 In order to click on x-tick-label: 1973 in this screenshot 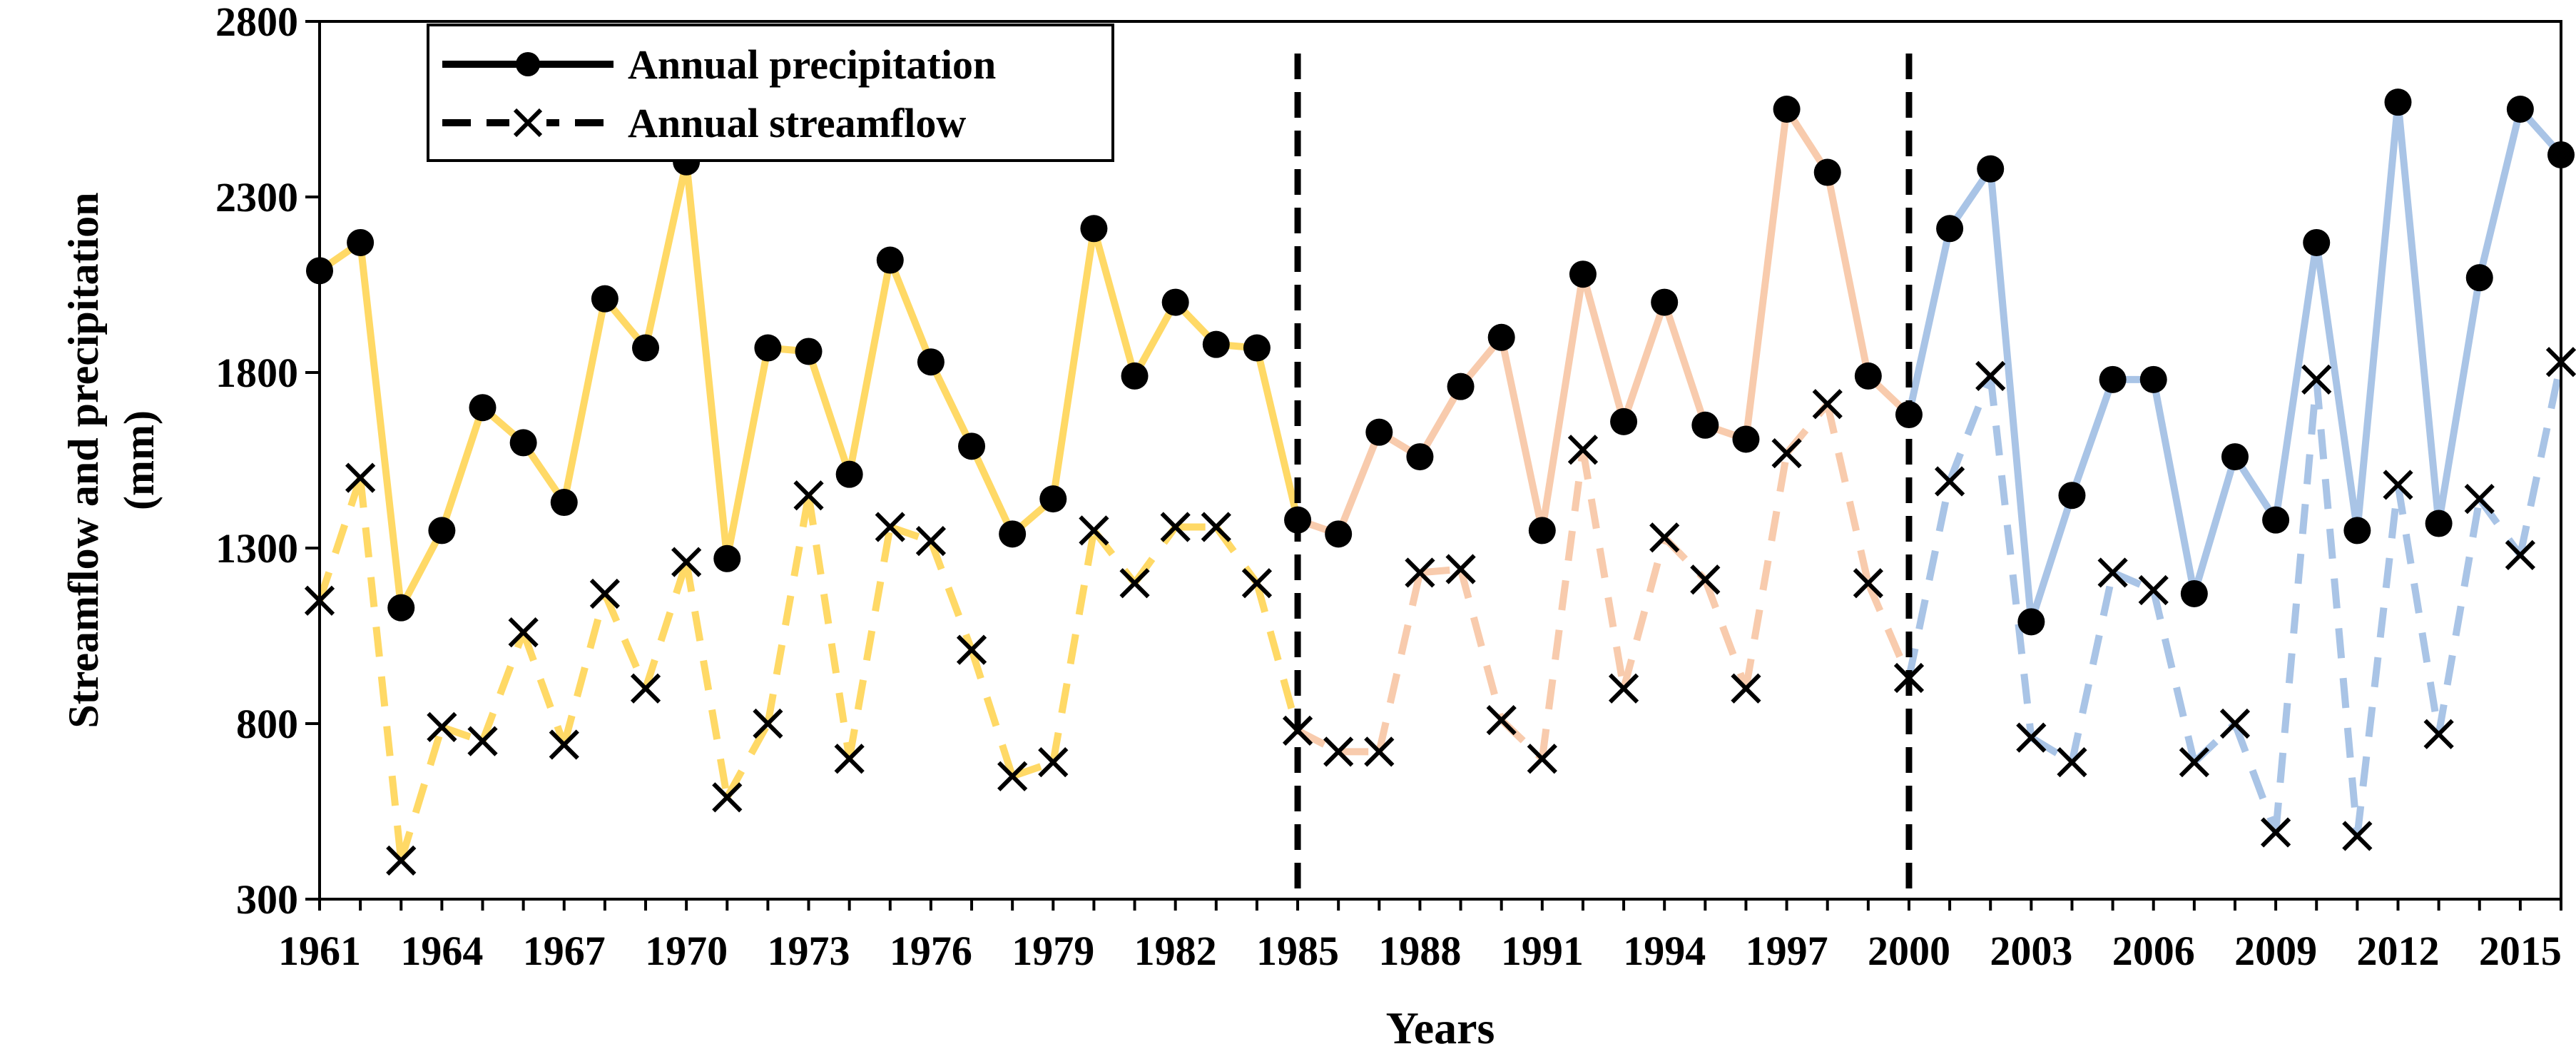, I will do `click(809, 951)`.